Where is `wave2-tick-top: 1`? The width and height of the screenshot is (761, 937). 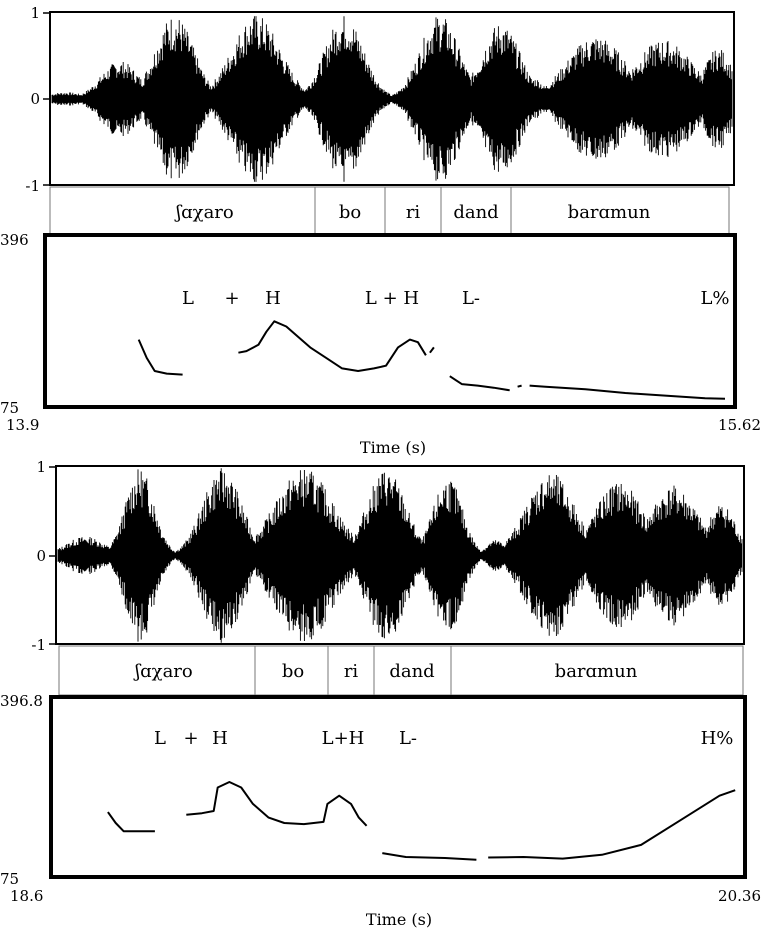
wave2-tick-top: 1 is located at coordinates (41, 467).